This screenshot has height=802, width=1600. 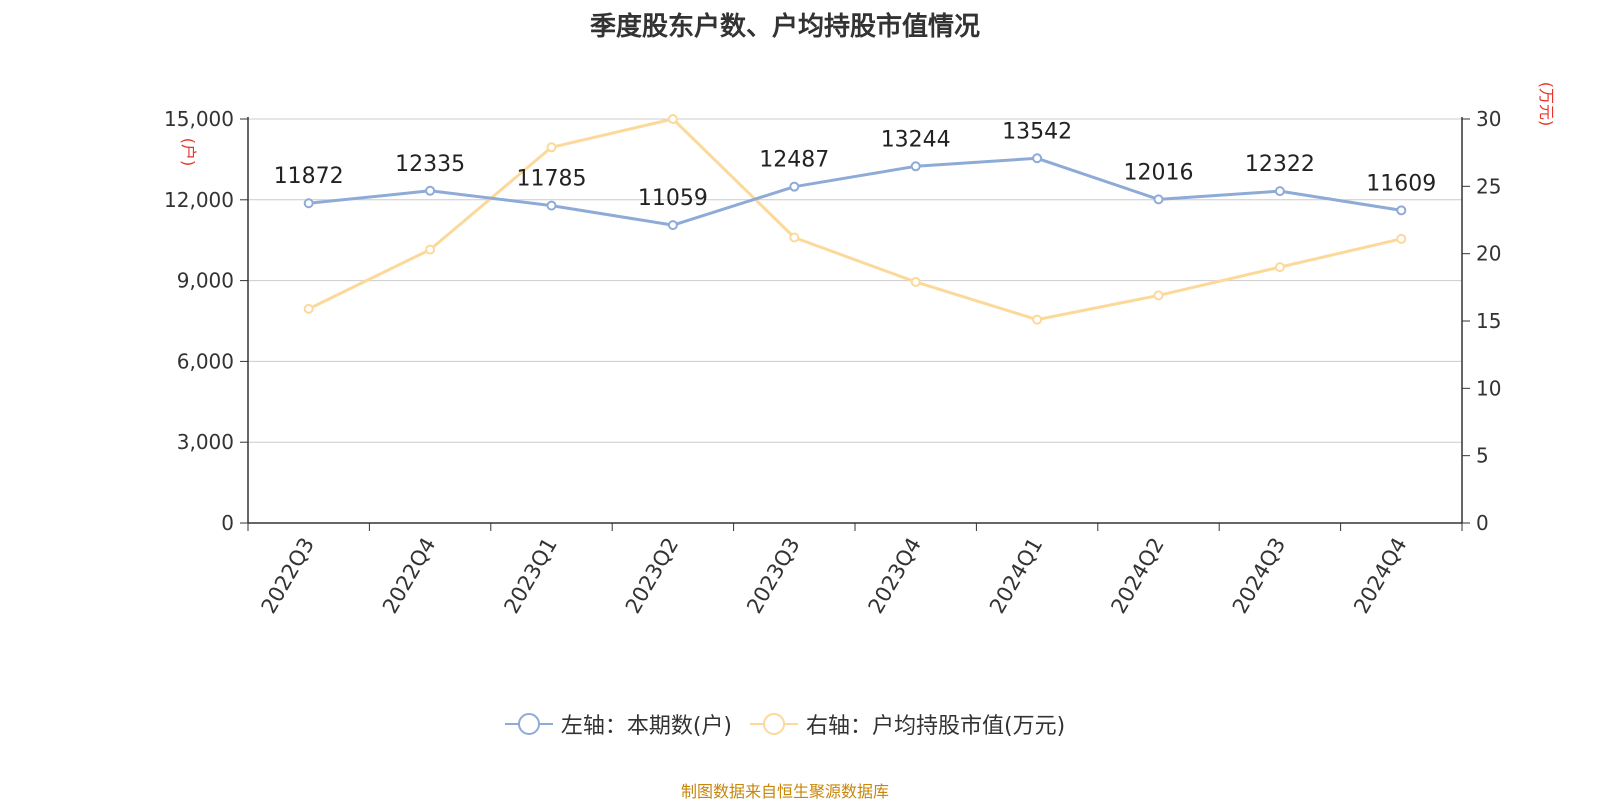 I want to click on x-tick-label: 2024Q3, so click(x=1259, y=576).